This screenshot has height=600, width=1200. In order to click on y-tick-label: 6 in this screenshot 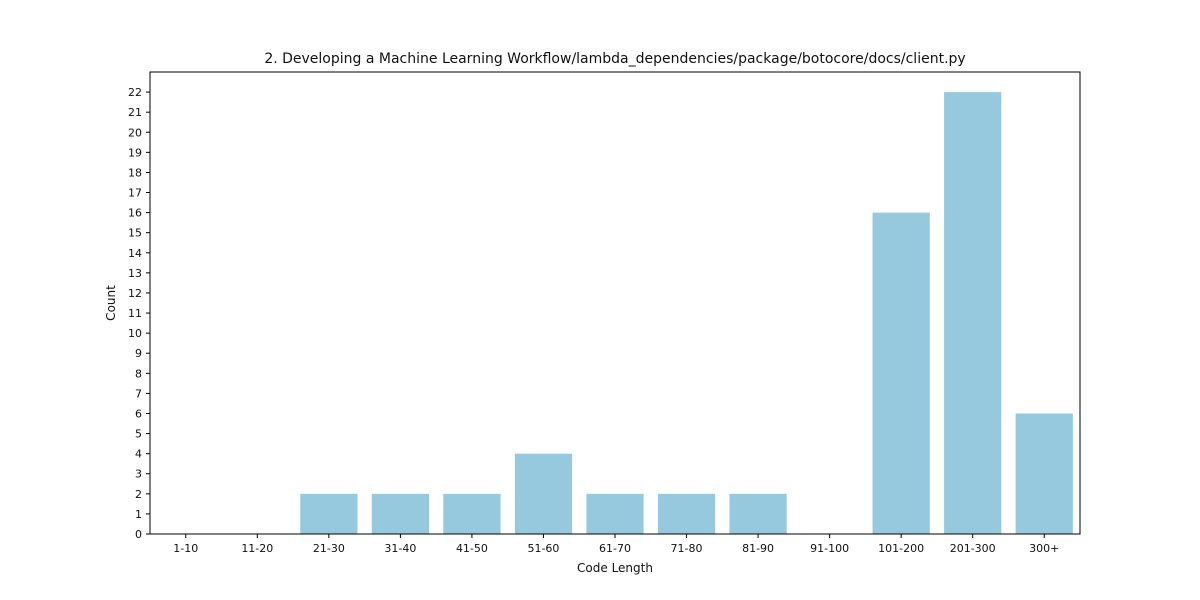, I will do `click(138, 413)`.